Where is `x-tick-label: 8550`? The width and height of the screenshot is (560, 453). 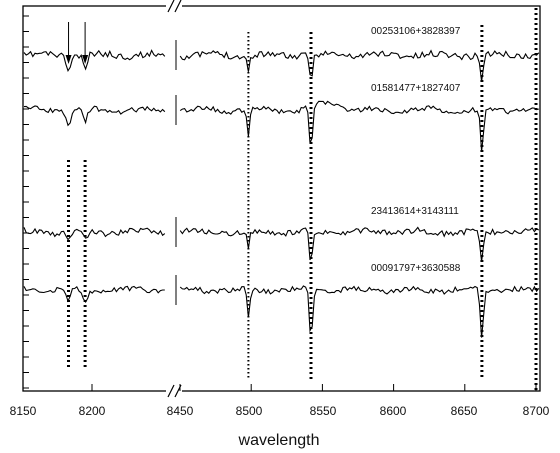
x-tick-label: 8550 is located at coordinates (323, 411).